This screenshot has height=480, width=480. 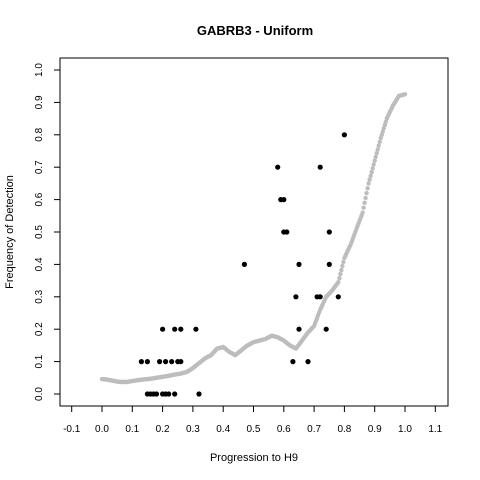 What do you see at coordinates (39, 264) in the screenshot?
I see `y-tick-label: 0.4` at bounding box center [39, 264].